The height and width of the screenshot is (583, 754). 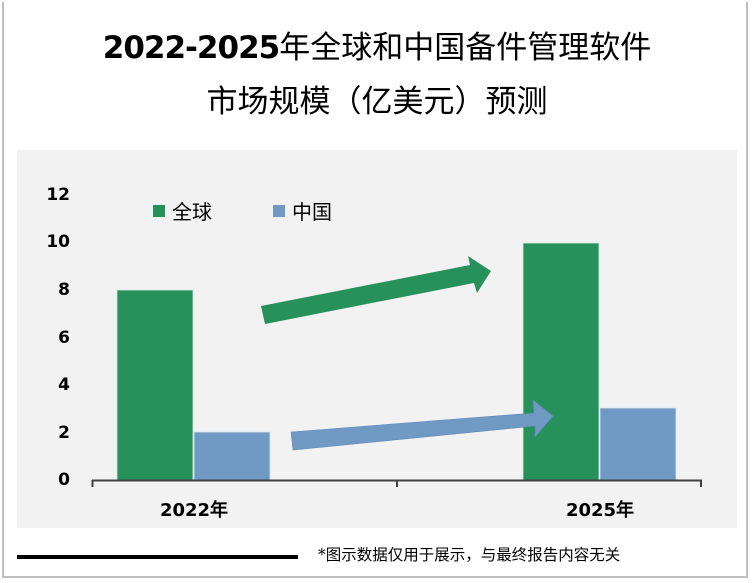 I want to click on footnote-disclaimer: *图示数据仅用于展示，与最终报告内容无关, so click(x=469, y=555).